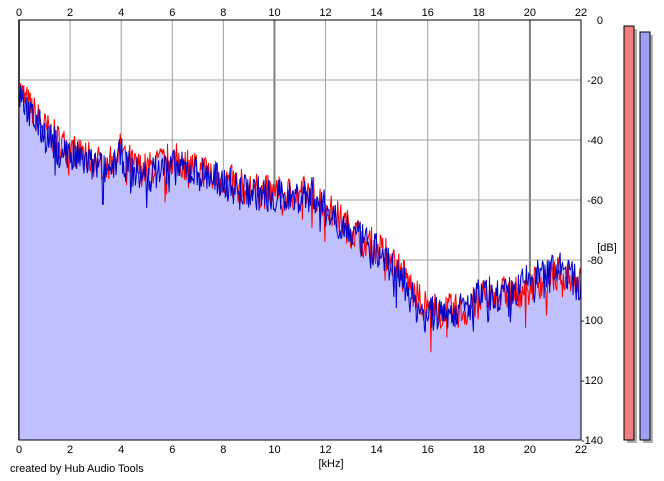  What do you see at coordinates (428, 13) in the screenshot?
I see `x-tick-label-top: 16` at bounding box center [428, 13].